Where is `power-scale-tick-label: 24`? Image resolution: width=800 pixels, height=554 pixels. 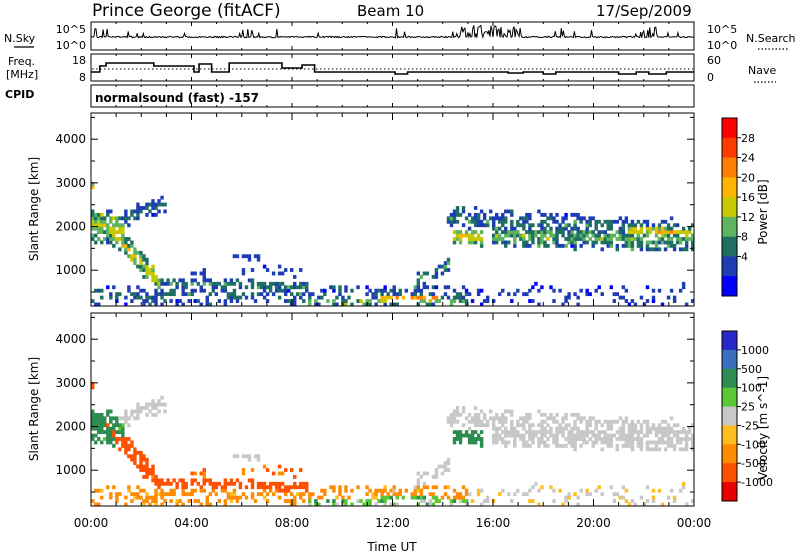
power-scale-tick-label: 24 is located at coordinates (748, 158).